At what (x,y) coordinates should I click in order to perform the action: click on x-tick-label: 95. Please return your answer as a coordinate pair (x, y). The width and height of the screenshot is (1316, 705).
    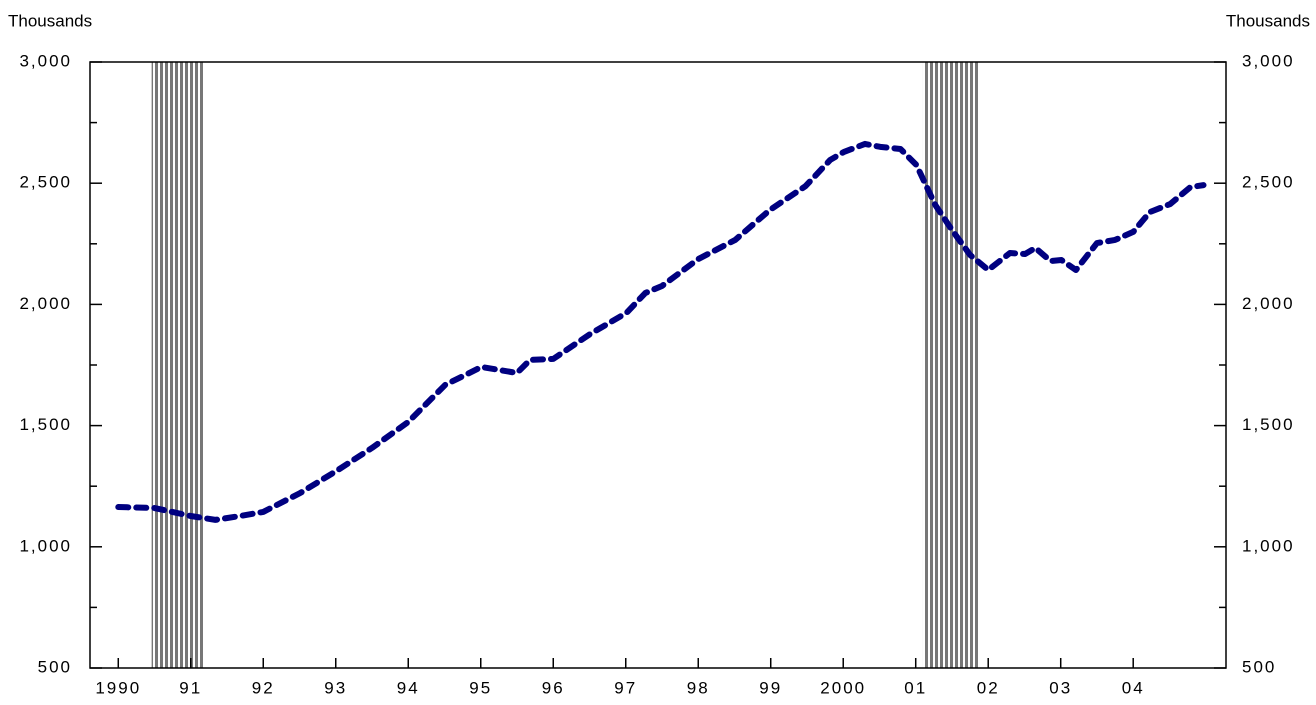
    Looking at the image, I should click on (480, 687).